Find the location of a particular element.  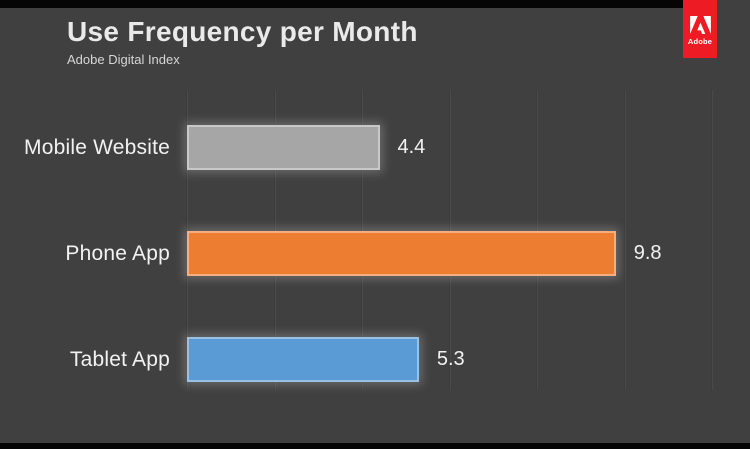

bar-phone-app is located at coordinates (401, 253).